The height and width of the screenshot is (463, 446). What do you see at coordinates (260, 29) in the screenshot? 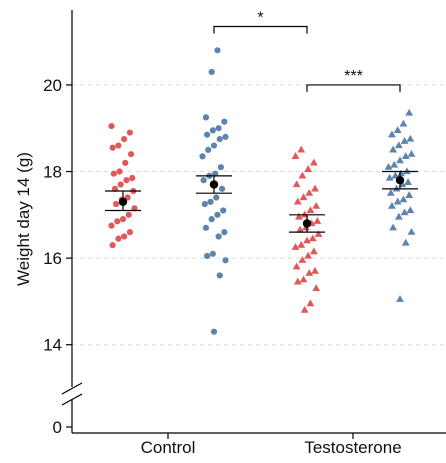
I see `significance-bracket` at bounding box center [260, 29].